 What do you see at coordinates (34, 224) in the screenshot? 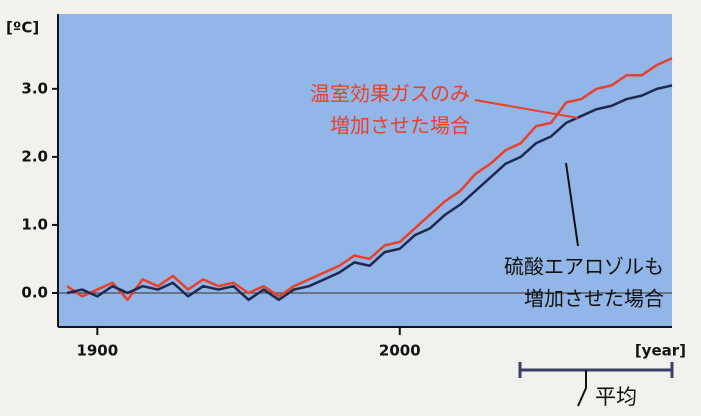
I see `y-tick-label: 1.0` at bounding box center [34, 224].